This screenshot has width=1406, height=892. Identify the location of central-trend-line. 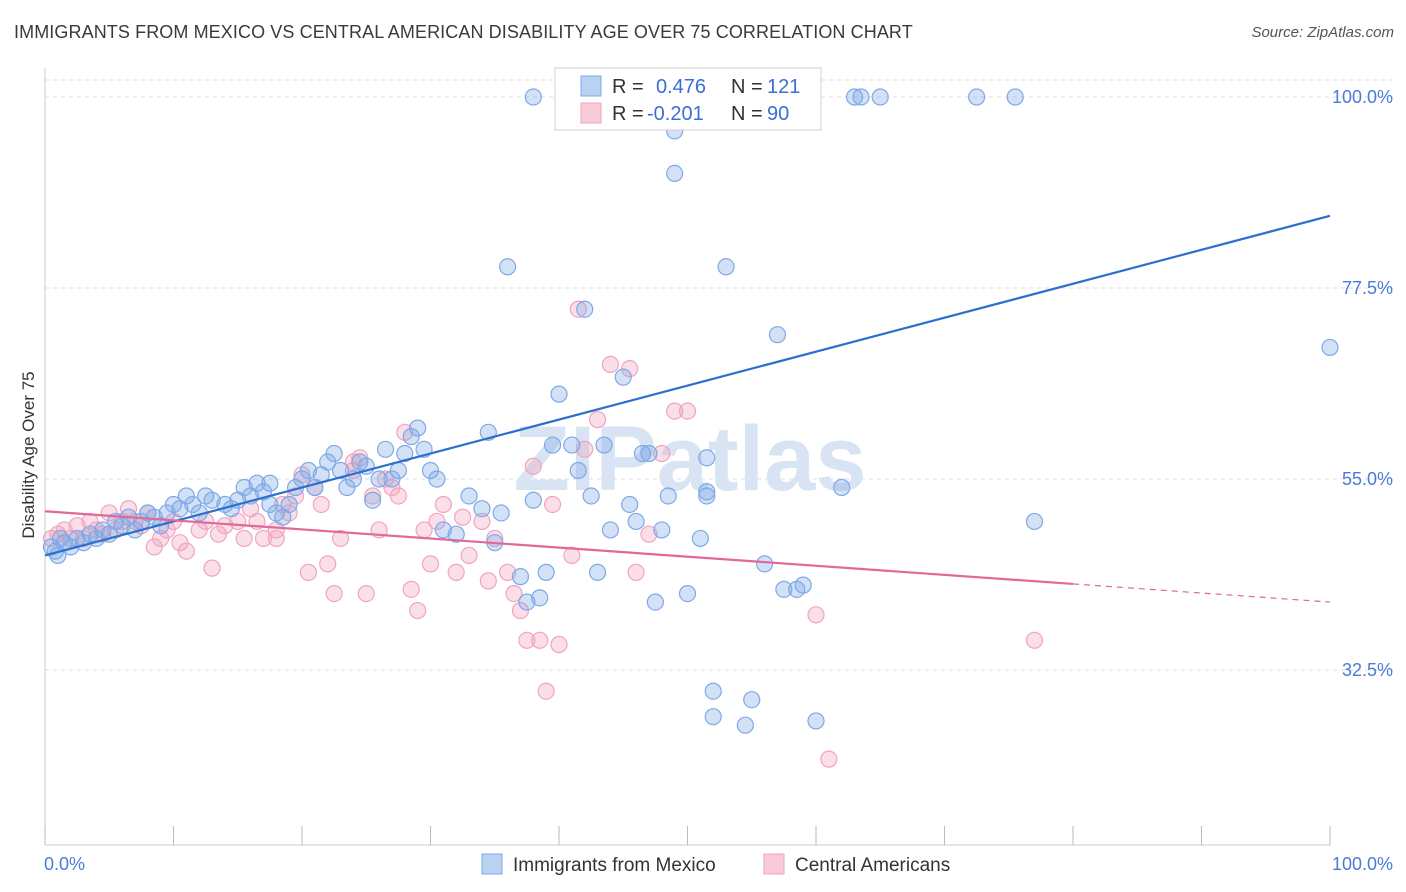
(559, 548).